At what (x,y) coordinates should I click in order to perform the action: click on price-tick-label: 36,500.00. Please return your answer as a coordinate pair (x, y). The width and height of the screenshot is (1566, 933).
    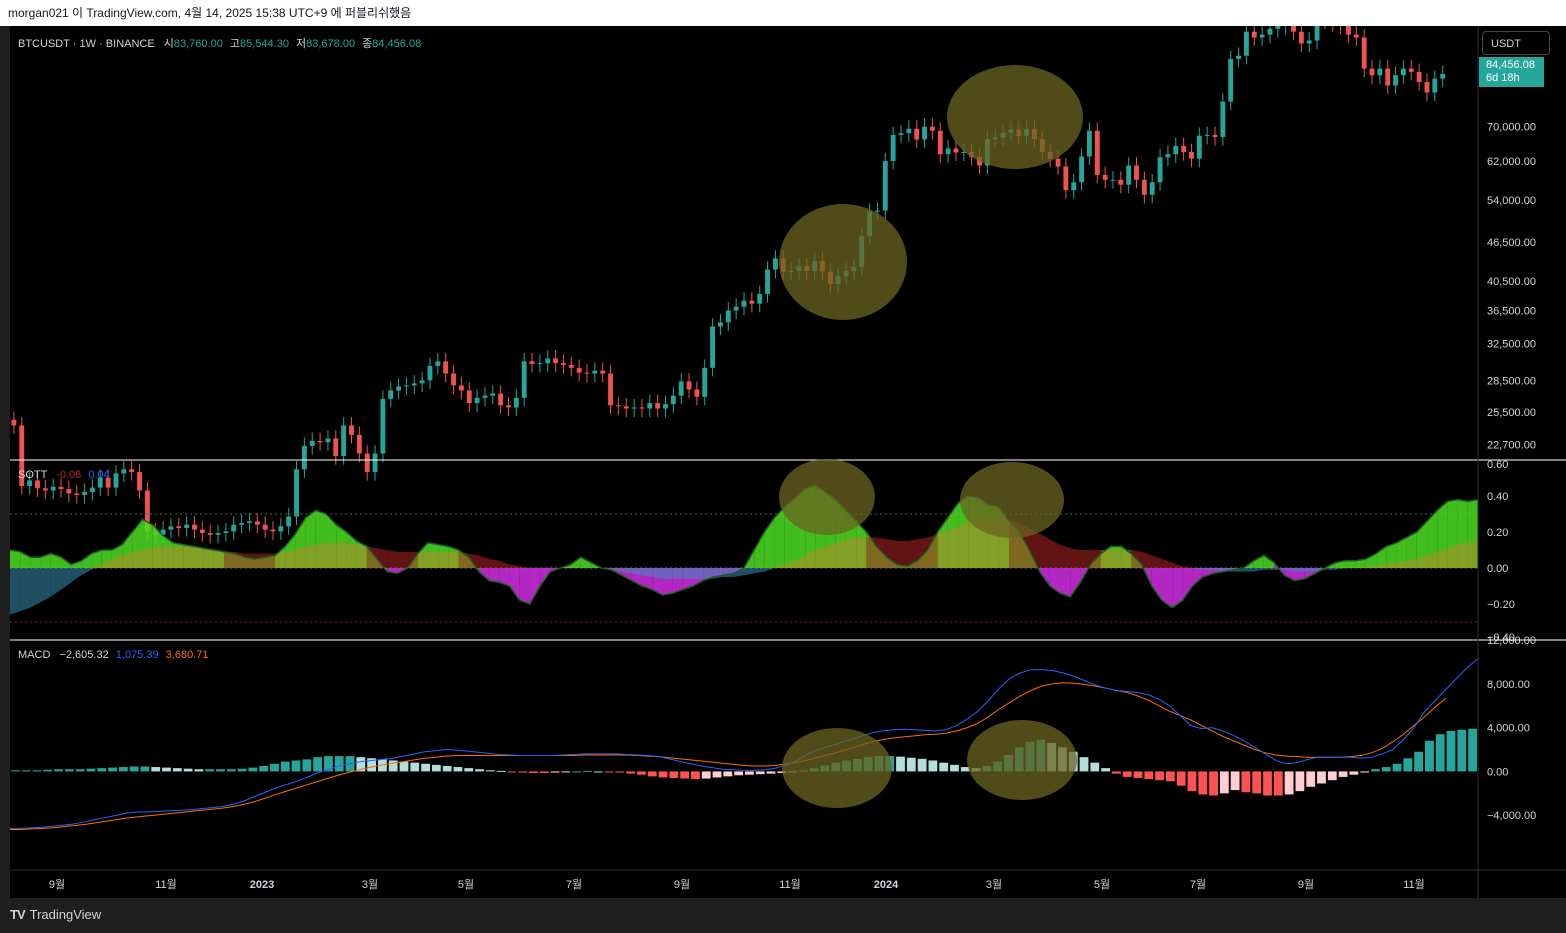
    Looking at the image, I should click on (1511, 312).